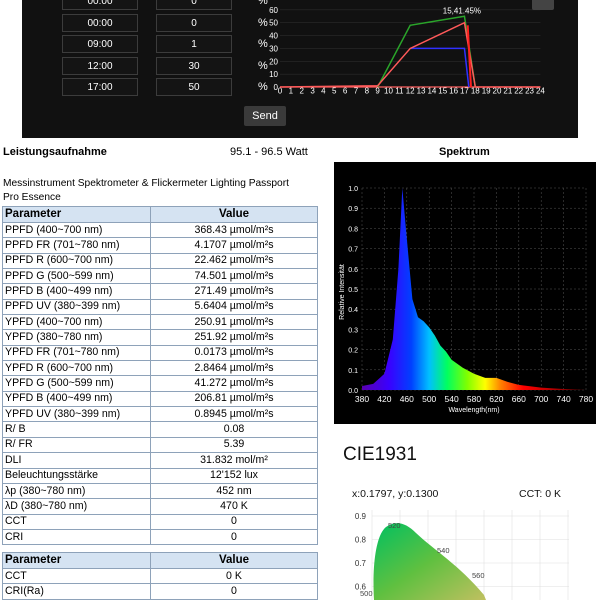 This screenshot has height=600, width=600. I want to click on spectrum-x-tick: 540, so click(452, 399).